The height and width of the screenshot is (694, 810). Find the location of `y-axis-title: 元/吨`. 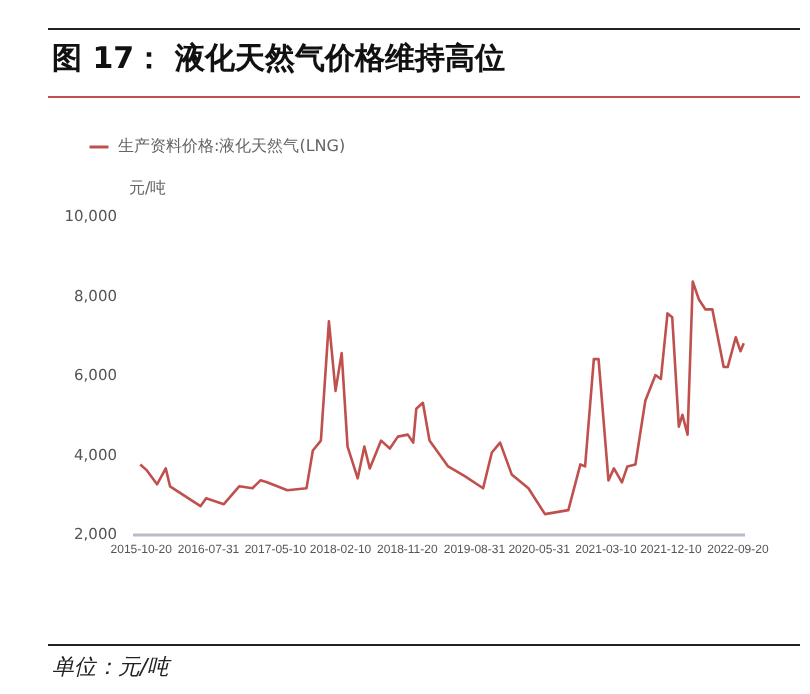

y-axis-title: 元/吨 is located at coordinates (148, 188).